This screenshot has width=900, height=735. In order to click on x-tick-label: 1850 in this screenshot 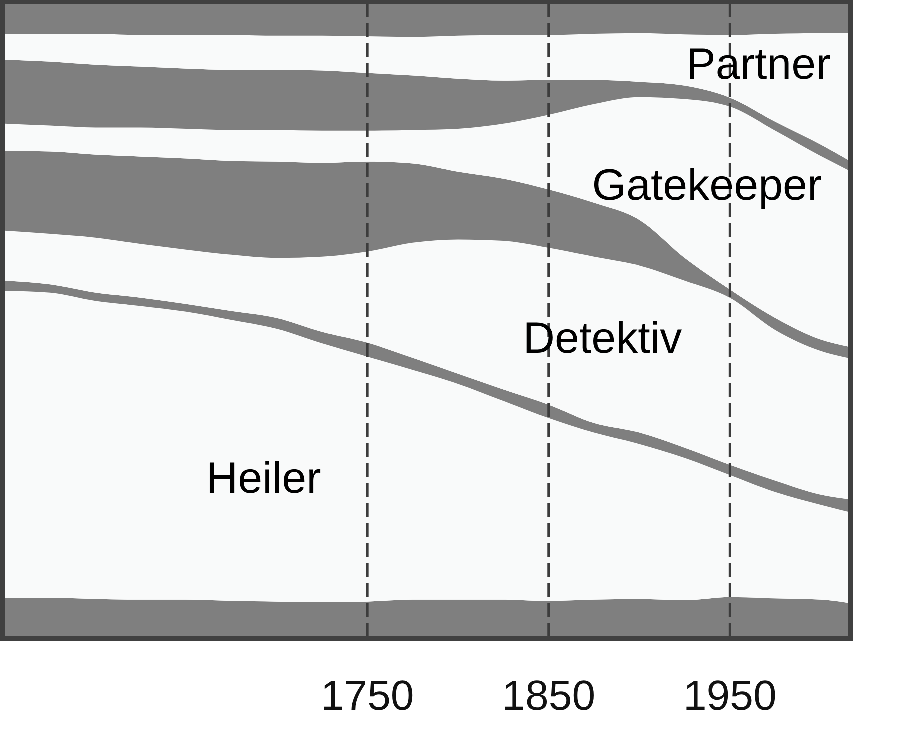, I will do `click(549, 695)`.